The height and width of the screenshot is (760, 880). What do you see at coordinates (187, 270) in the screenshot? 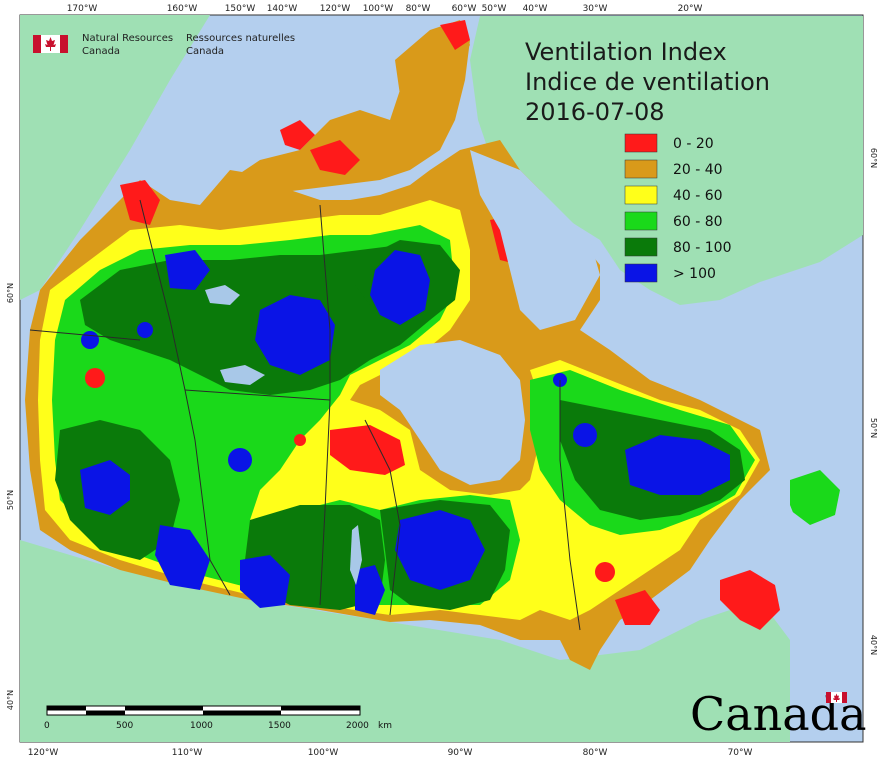
I see `blue-yukon` at bounding box center [187, 270].